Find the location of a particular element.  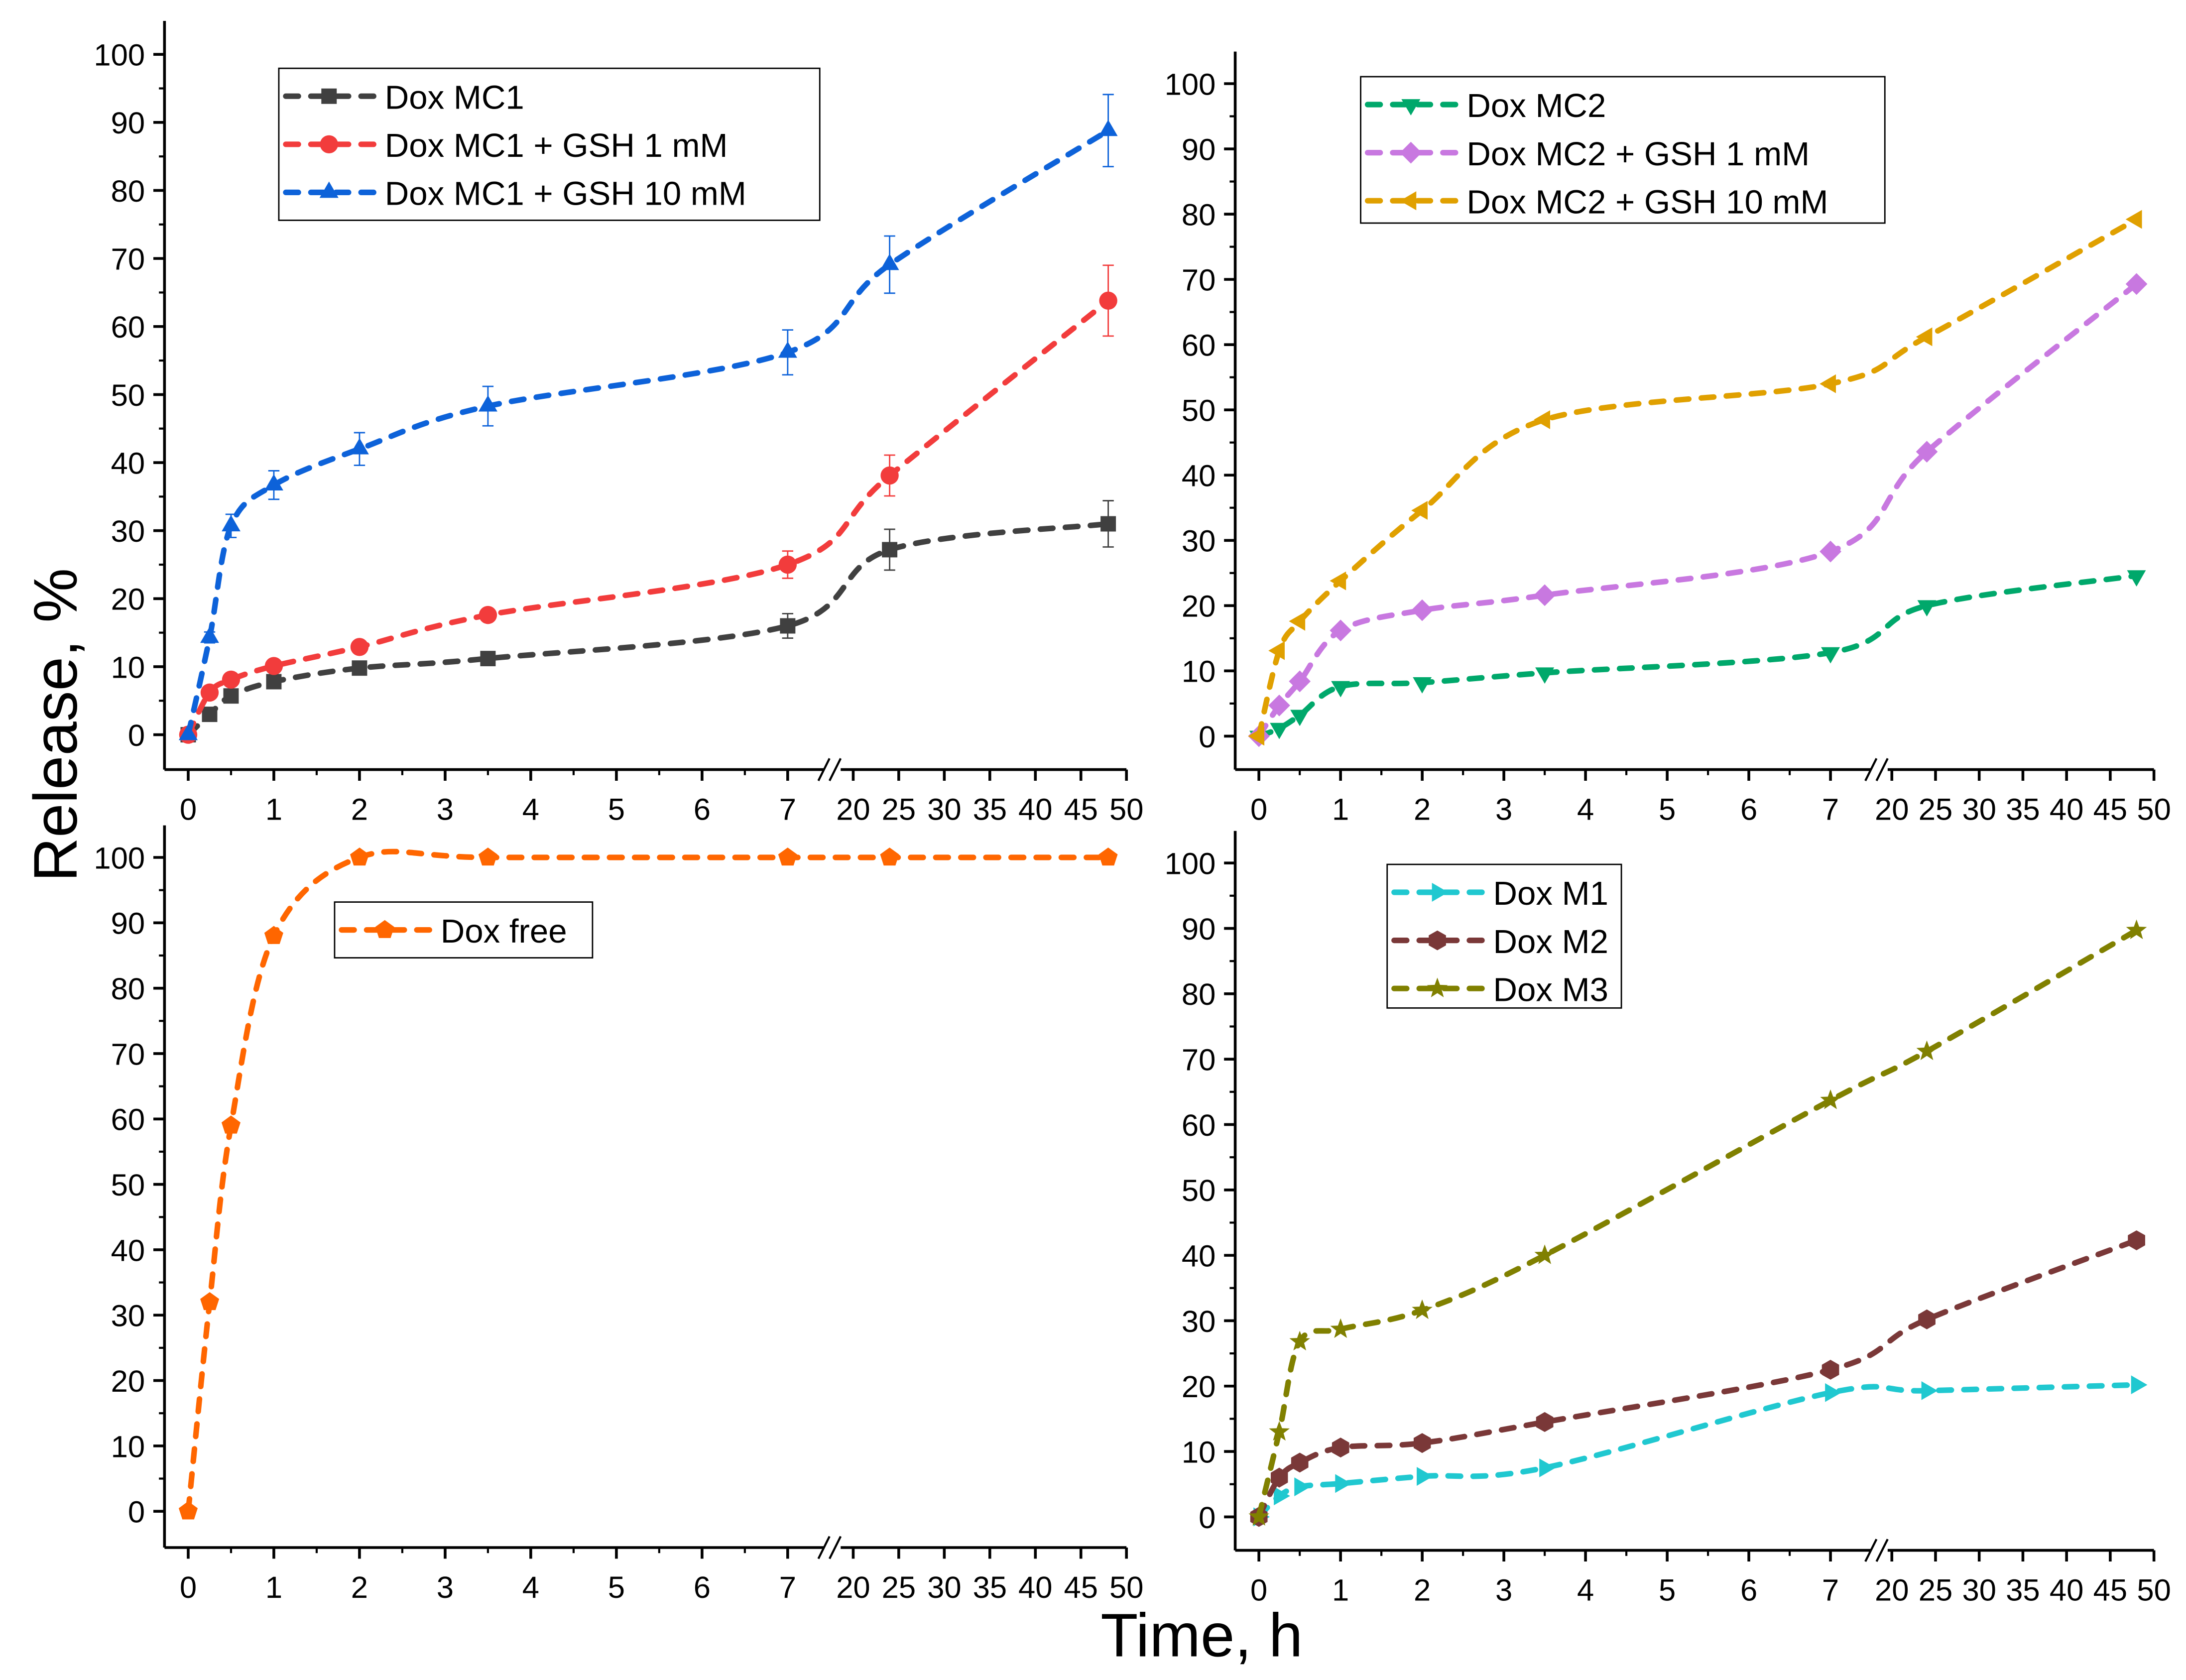

y-tick-label: 70 is located at coordinates (1199, 280).